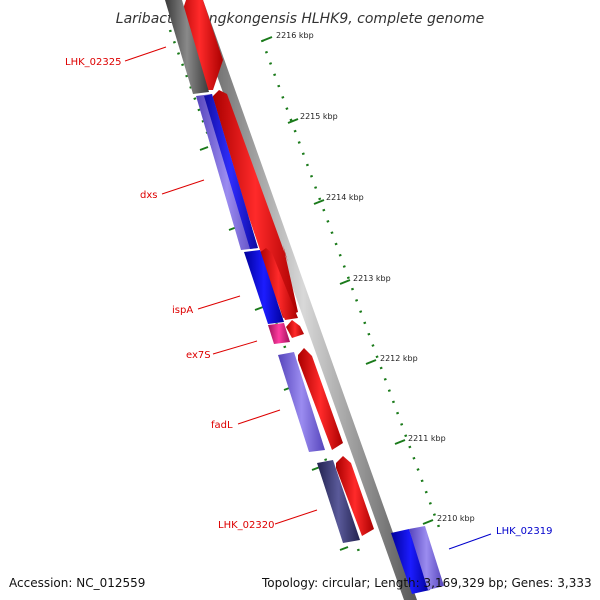 The width and height of the screenshot is (600, 600). Describe the element at coordinates (295, 35) in the screenshot. I see `tick-label: 2216 kbp` at that location.